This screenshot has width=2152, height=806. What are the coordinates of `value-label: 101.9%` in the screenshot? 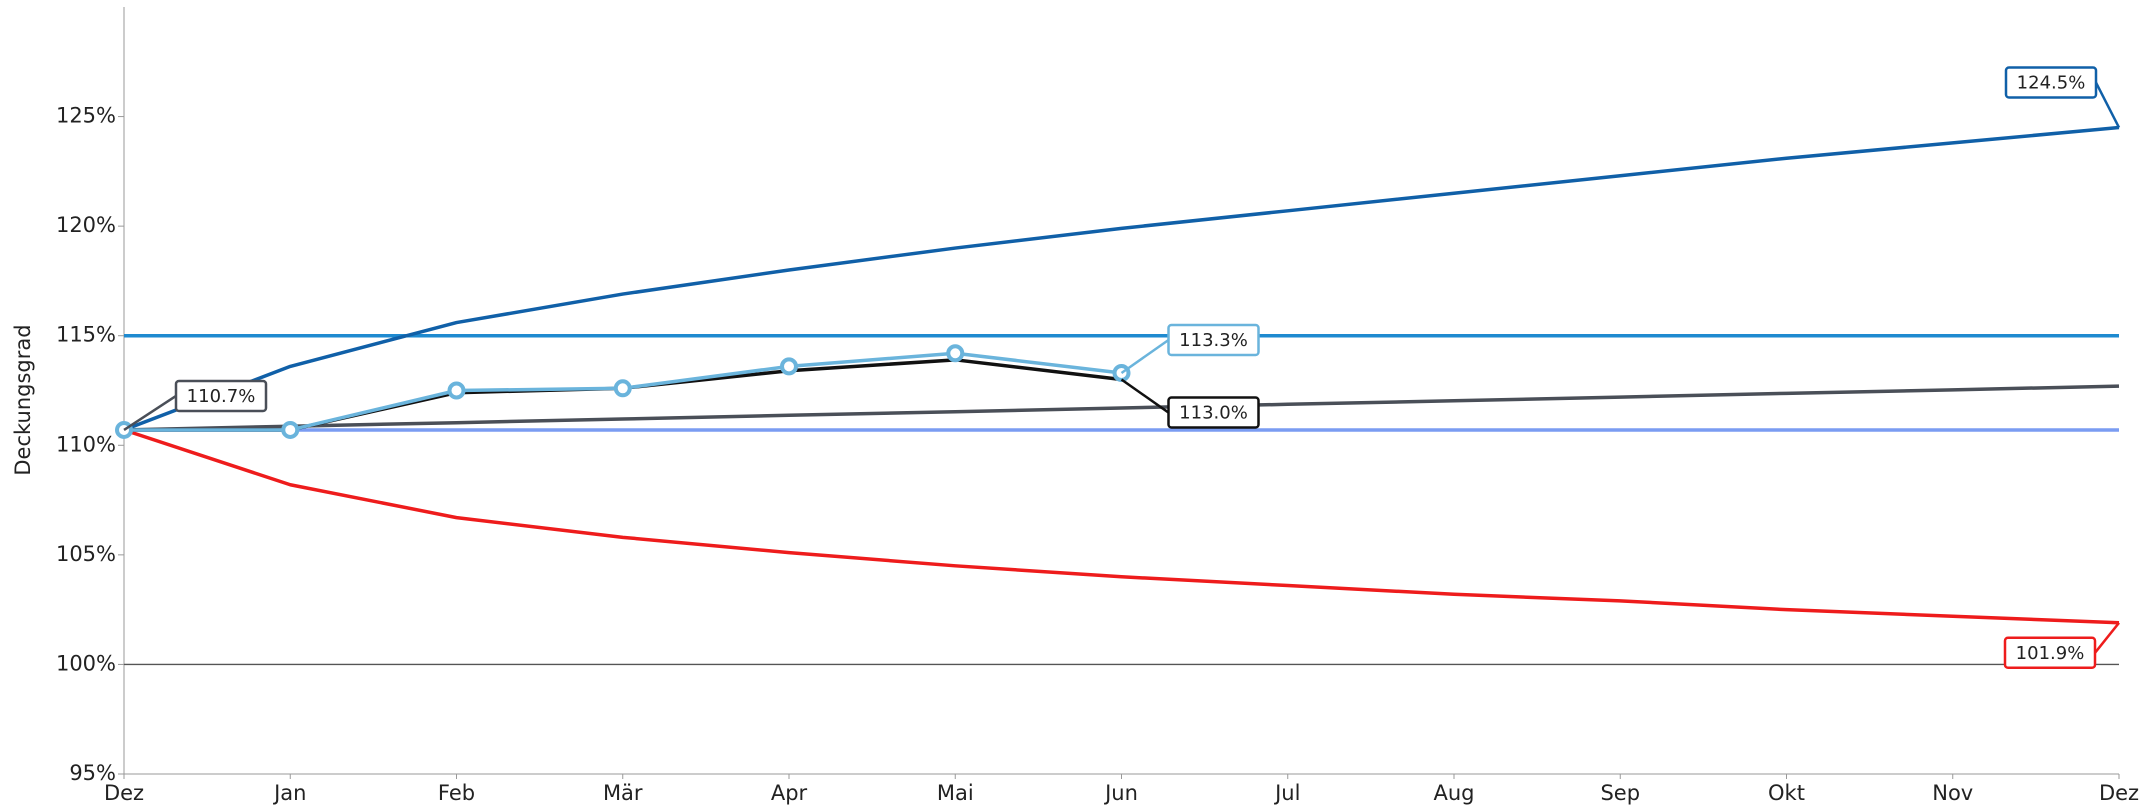 It's located at (2050, 653).